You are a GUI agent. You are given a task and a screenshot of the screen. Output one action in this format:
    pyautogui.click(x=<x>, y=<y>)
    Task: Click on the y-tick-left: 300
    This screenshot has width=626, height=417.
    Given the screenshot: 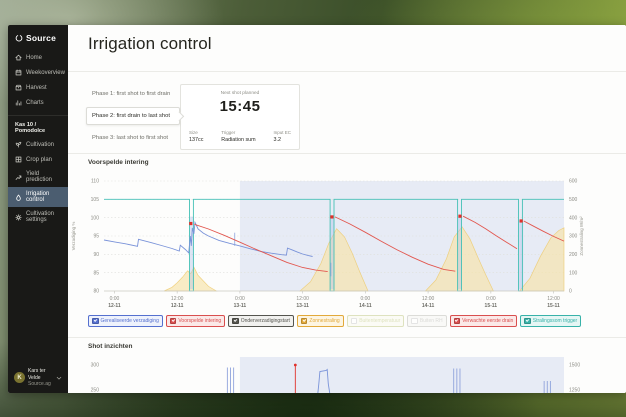 What is the action you would take?
    pyautogui.click(x=95, y=366)
    